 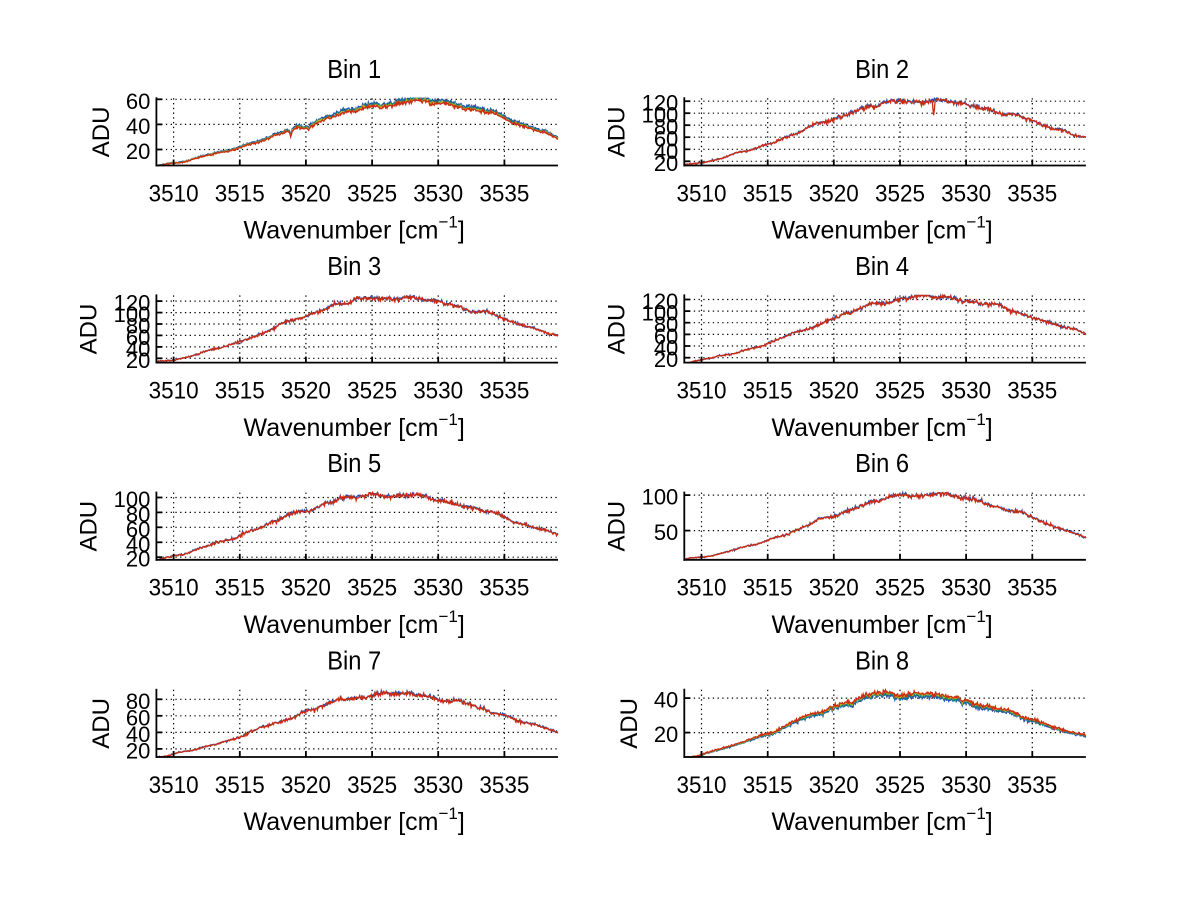 What do you see at coordinates (354, 70) in the screenshot?
I see `svg-text: Bin 1` at bounding box center [354, 70].